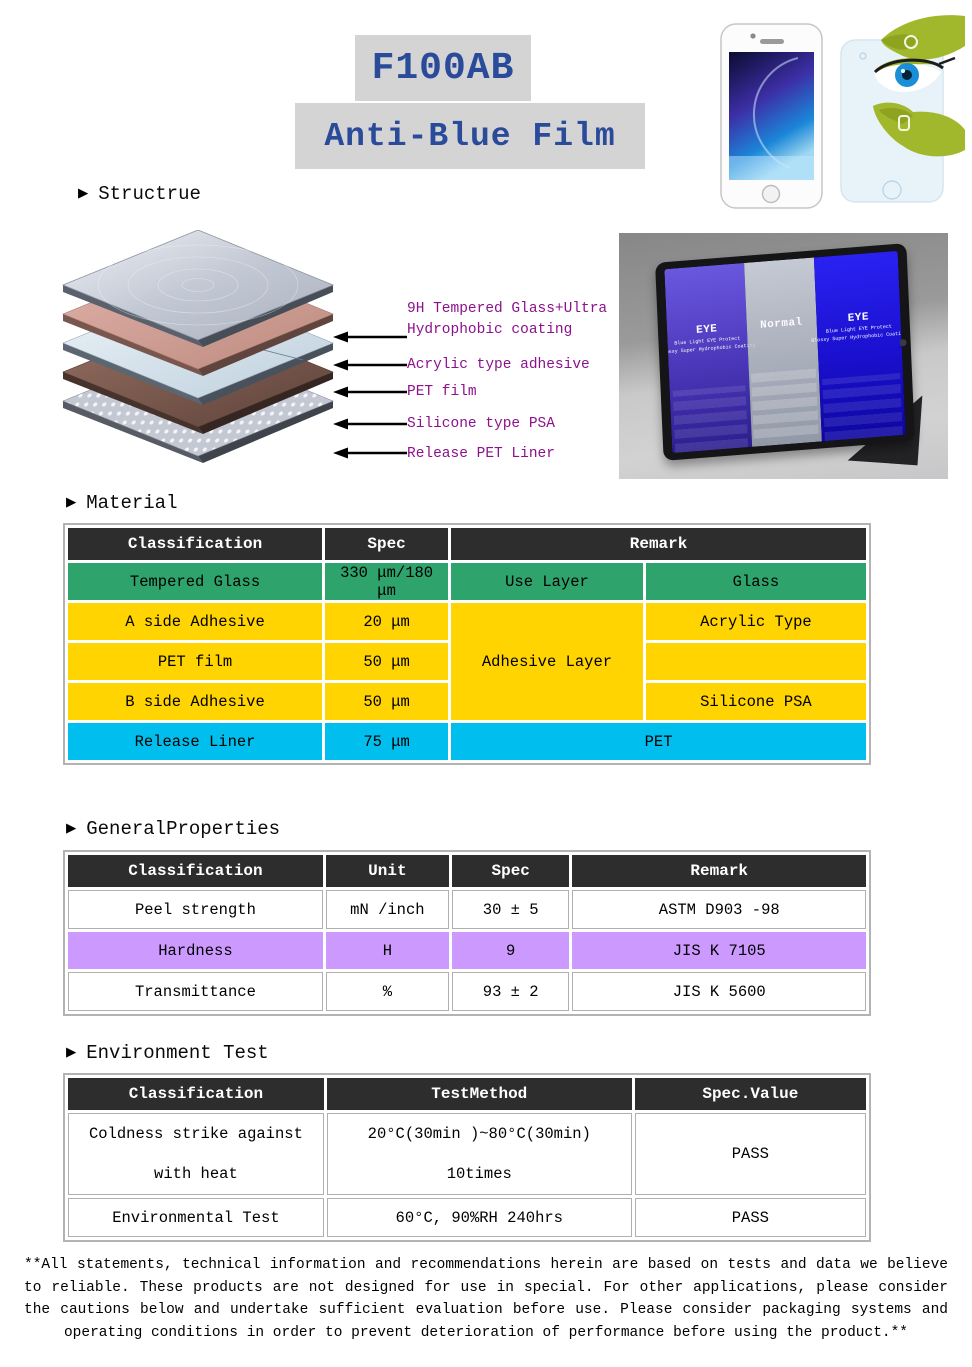  Describe the element at coordinates (479, 1154) in the screenshot. I see `cell-test-method: 20°C(30min )~80°C(30min) 10times` at that location.